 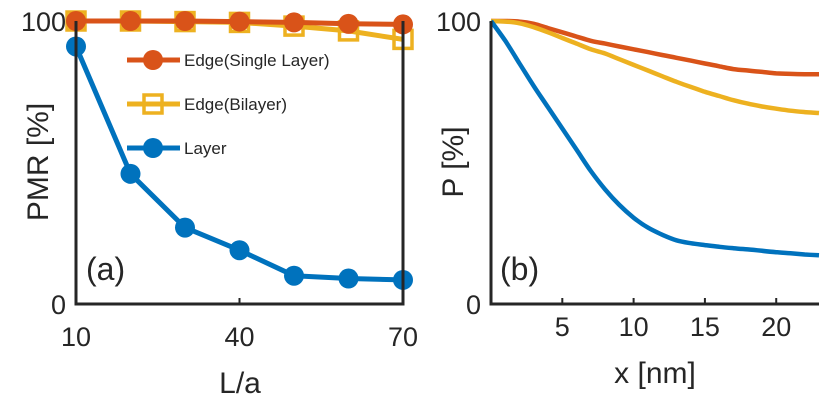 What do you see at coordinates (257, 60) in the screenshot?
I see `legend-label: Edge(Single Layer)` at bounding box center [257, 60].